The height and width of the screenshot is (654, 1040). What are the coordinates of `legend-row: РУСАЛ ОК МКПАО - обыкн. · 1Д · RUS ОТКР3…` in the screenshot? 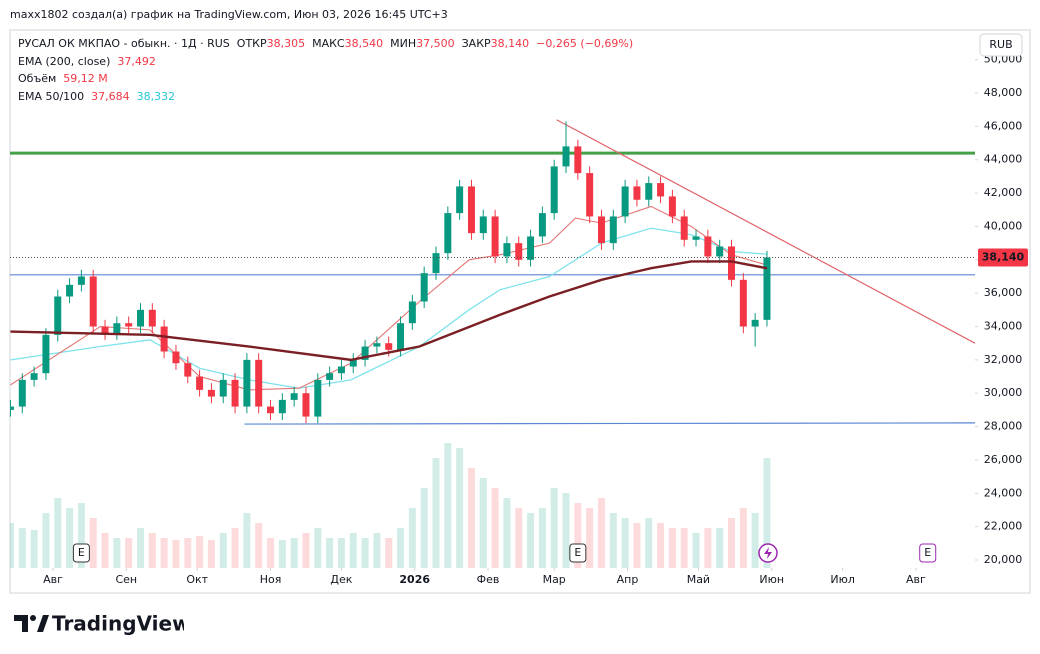 It's located at (325, 44).